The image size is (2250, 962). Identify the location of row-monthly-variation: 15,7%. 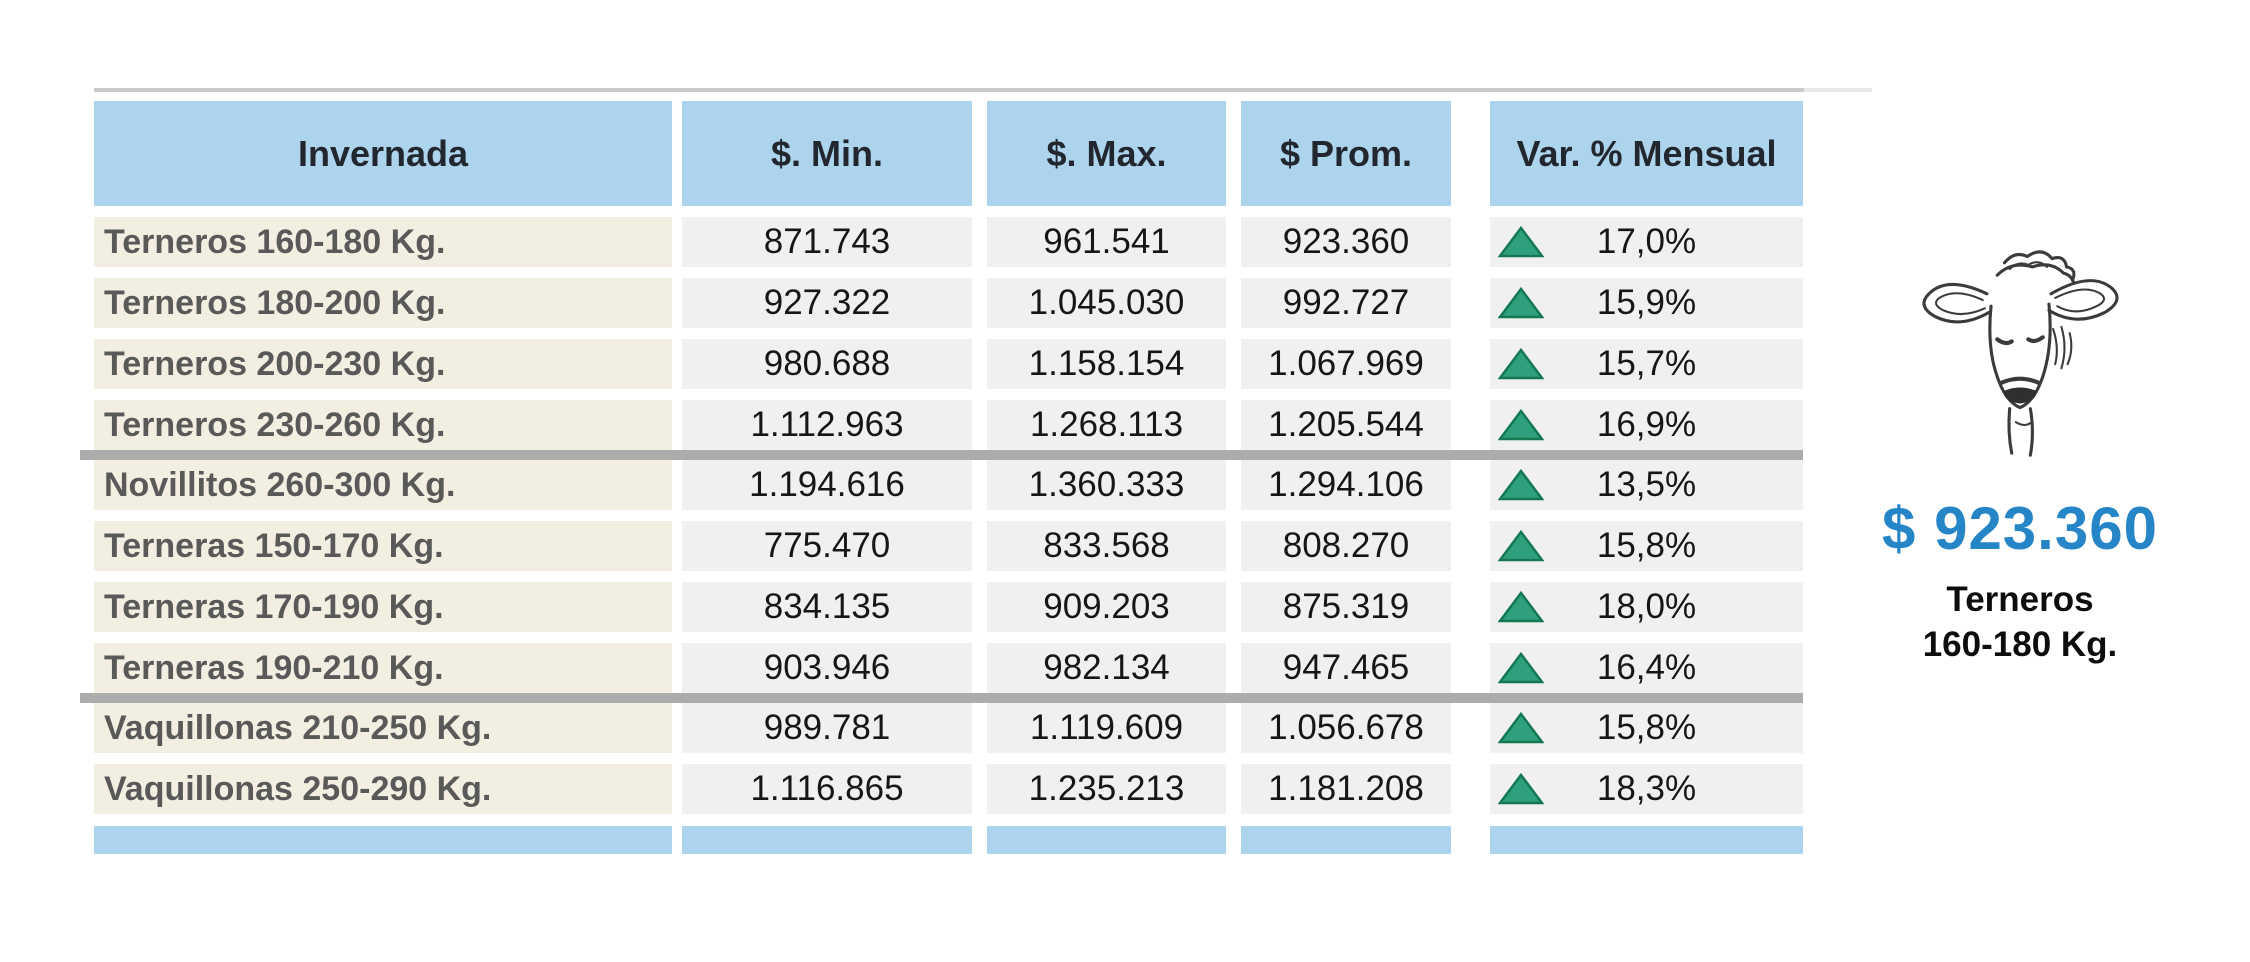
(1646, 364).